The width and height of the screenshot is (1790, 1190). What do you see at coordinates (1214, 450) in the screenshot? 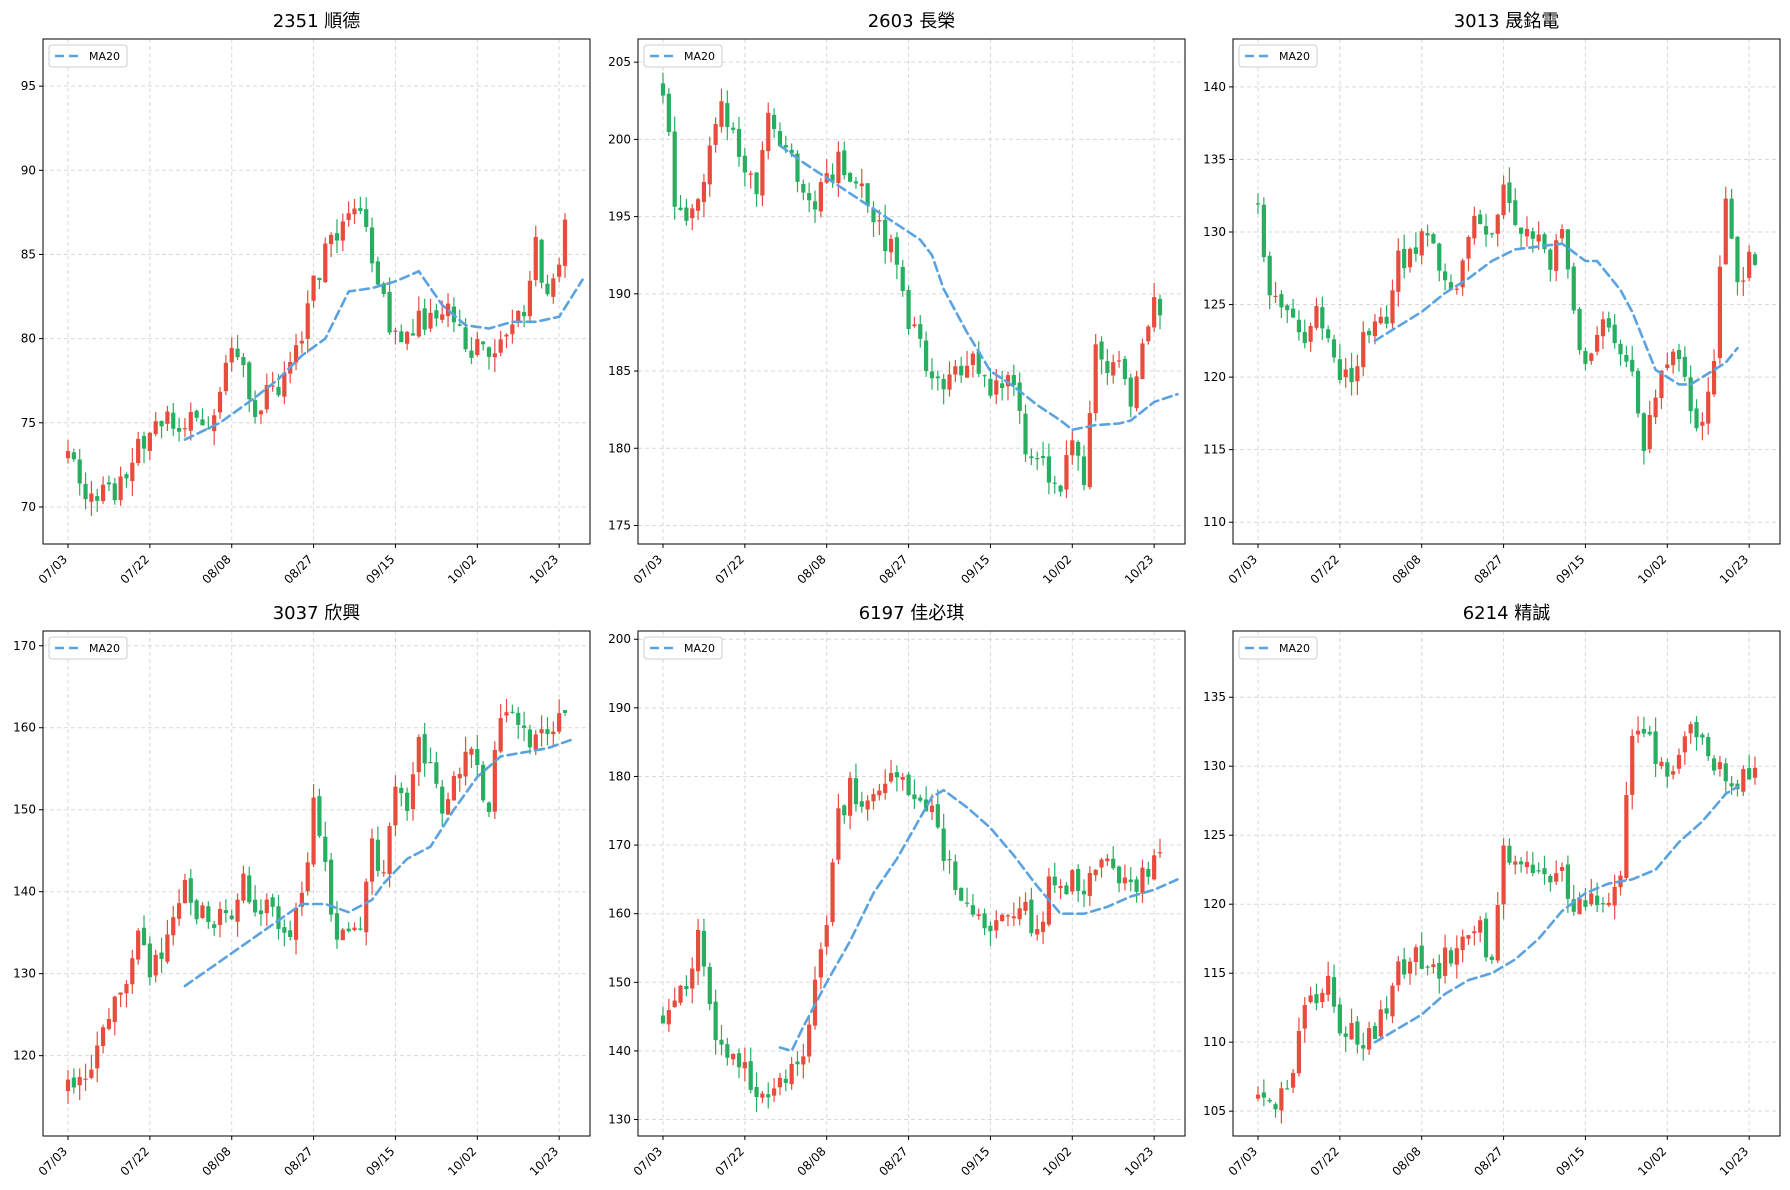
I see `y-tick-label: 115` at bounding box center [1214, 450].